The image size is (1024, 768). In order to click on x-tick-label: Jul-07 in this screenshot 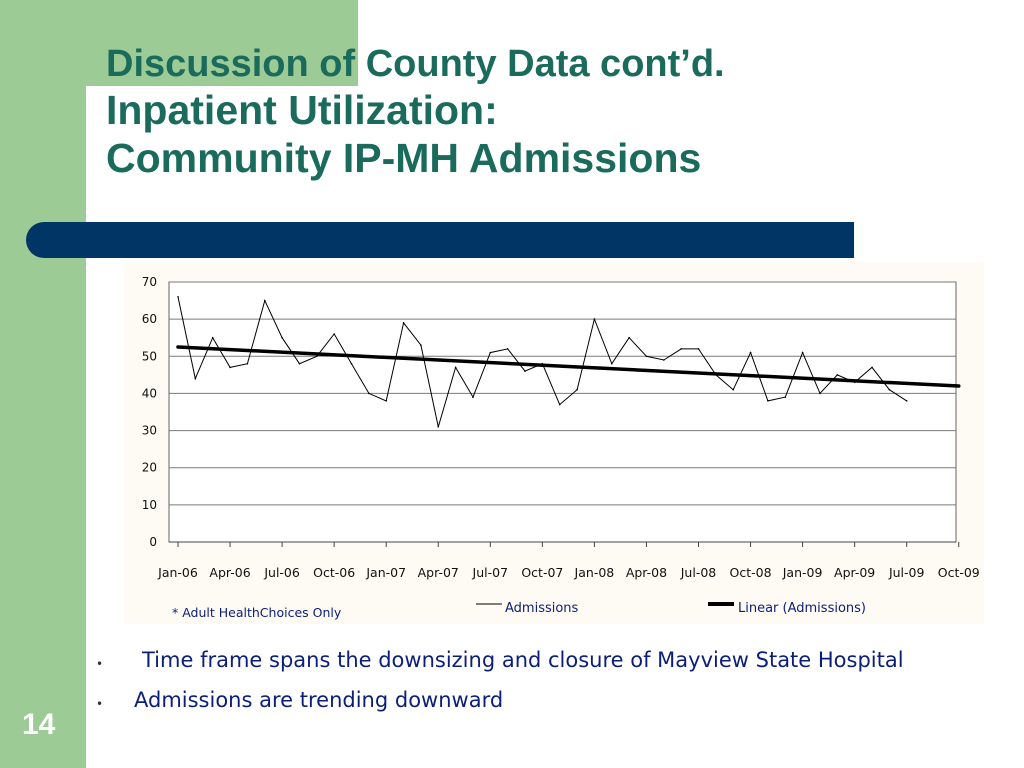, I will do `click(490, 572)`.